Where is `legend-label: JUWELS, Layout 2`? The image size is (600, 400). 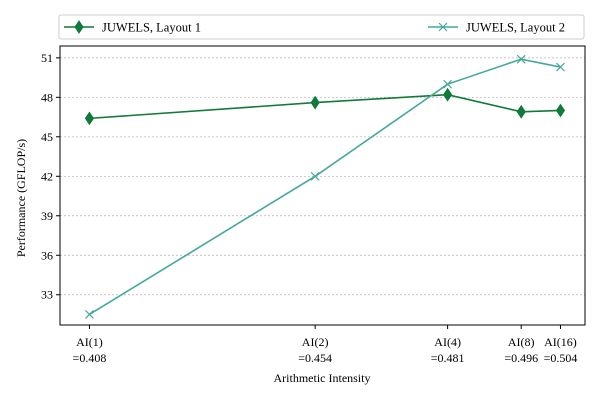 legend-label: JUWELS, Layout 2 is located at coordinates (515, 28).